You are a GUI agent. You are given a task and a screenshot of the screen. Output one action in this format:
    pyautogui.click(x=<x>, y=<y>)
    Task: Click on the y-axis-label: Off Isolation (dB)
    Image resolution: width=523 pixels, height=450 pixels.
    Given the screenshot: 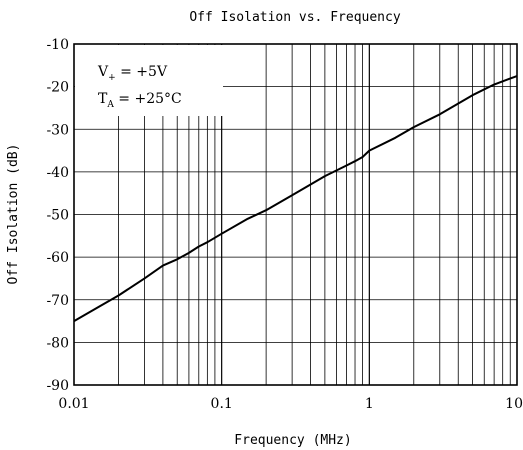 What is the action you would take?
    pyautogui.click(x=13, y=214)
    